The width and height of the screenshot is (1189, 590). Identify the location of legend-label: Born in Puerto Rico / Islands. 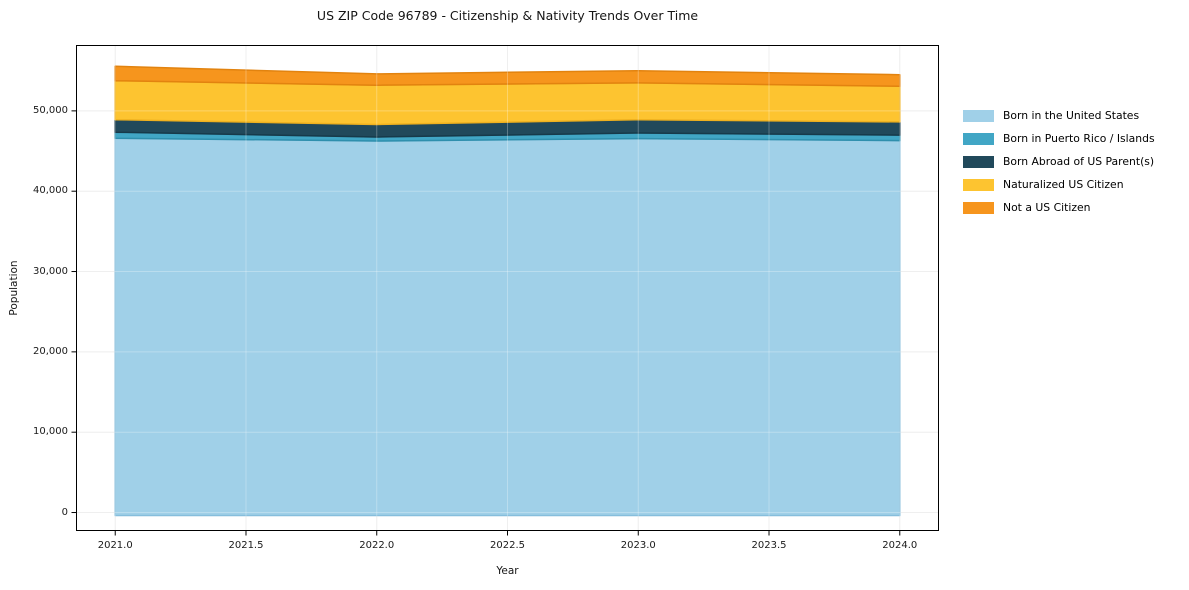
(1079, 138).